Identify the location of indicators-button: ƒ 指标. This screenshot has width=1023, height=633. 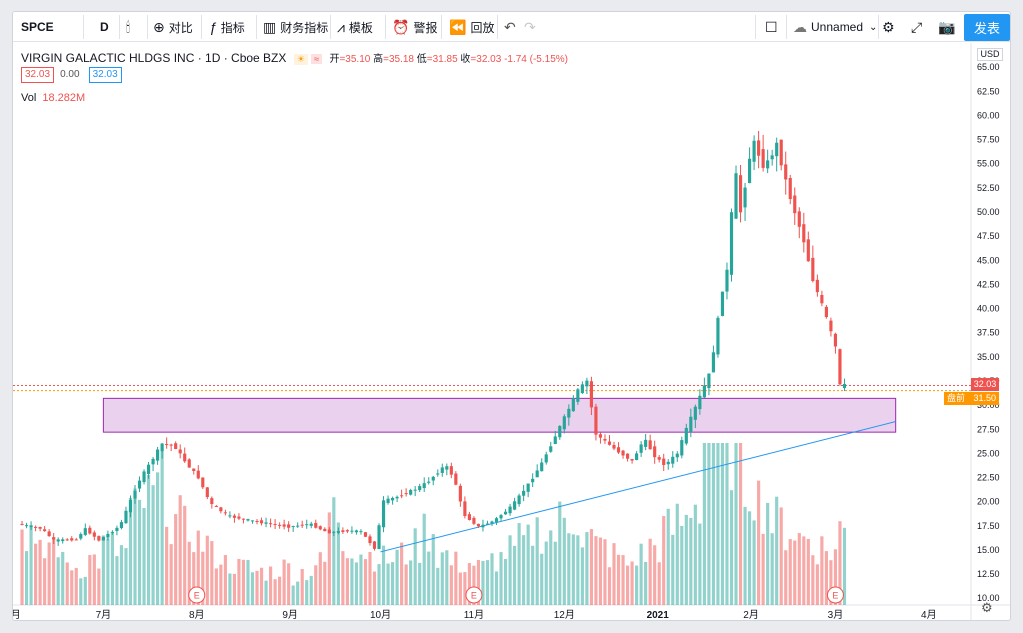
(227, 27).